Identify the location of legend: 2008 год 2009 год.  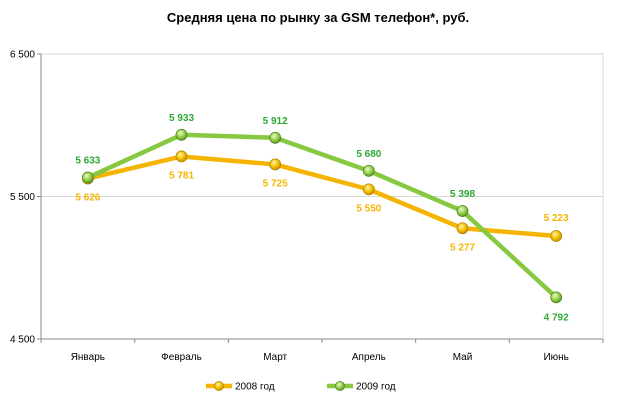
(301, 387).